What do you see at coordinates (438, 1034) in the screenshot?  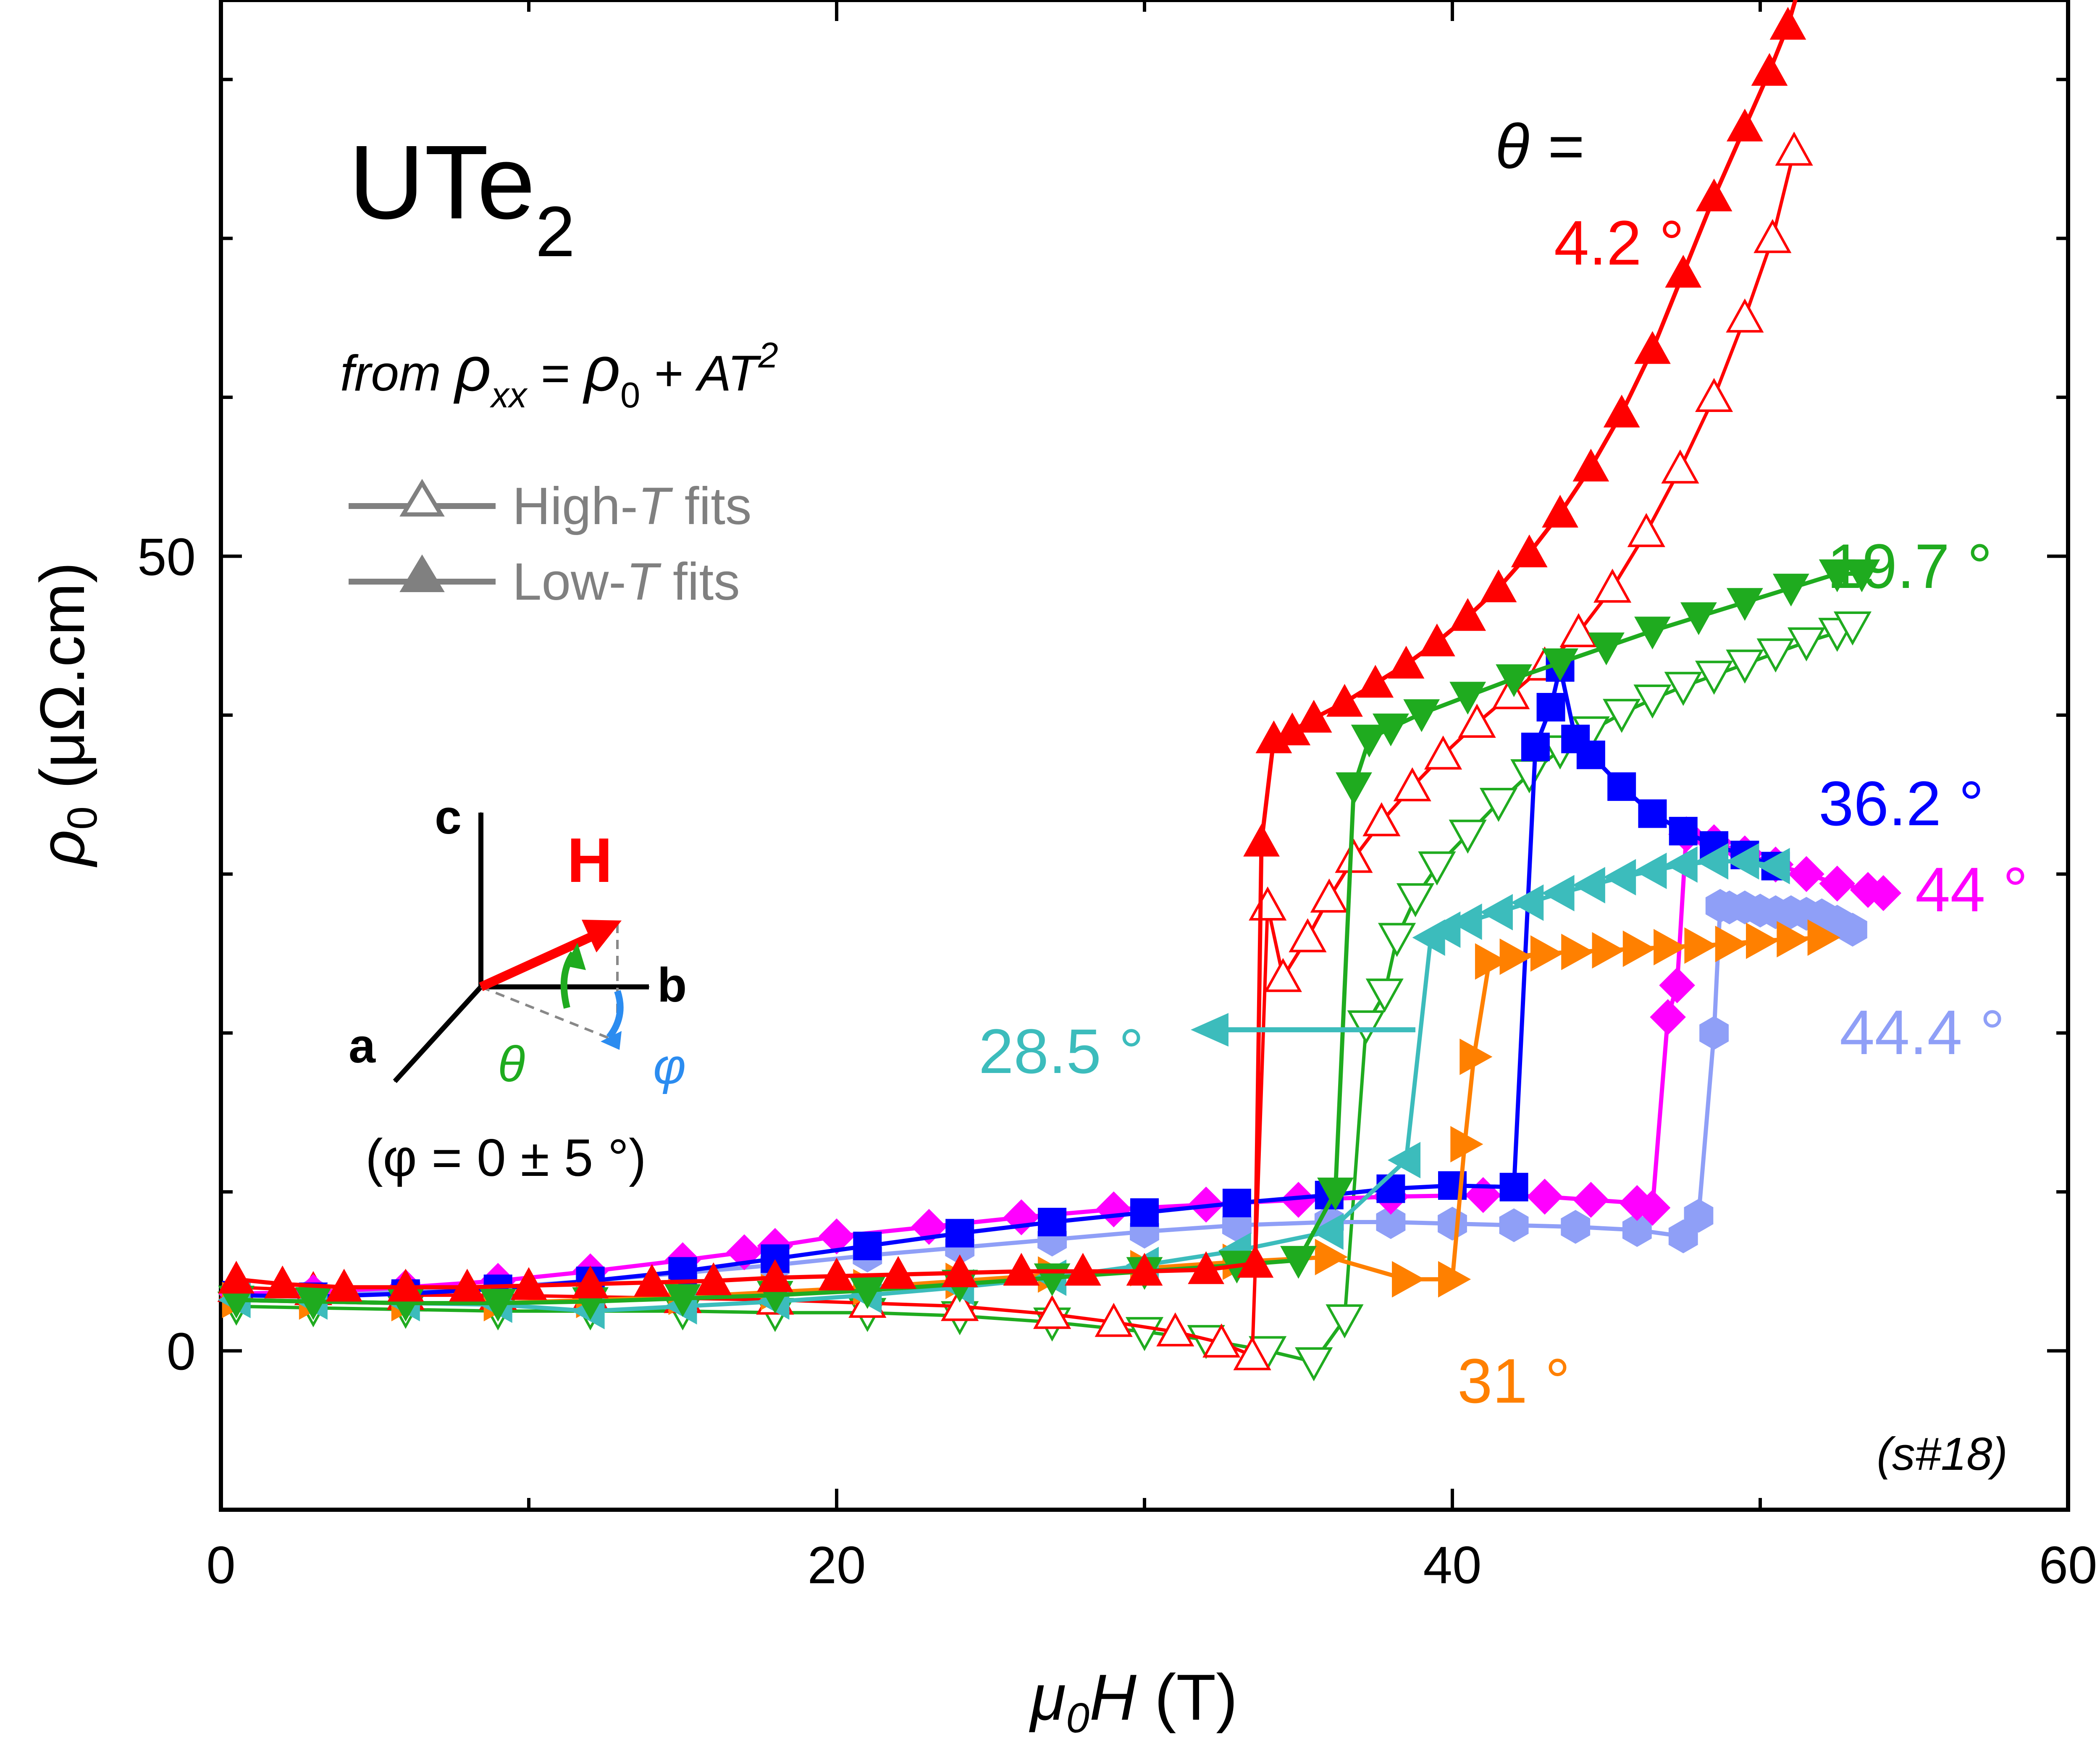 I see `inset-a-axis` at bounding box center [438, 1034].